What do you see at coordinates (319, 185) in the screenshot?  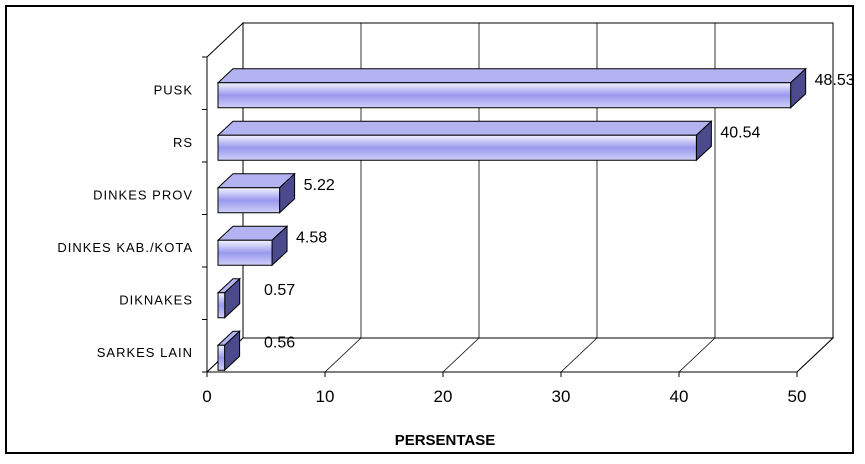 I see `value-label: 5.22` at bounding box center [319, 185].